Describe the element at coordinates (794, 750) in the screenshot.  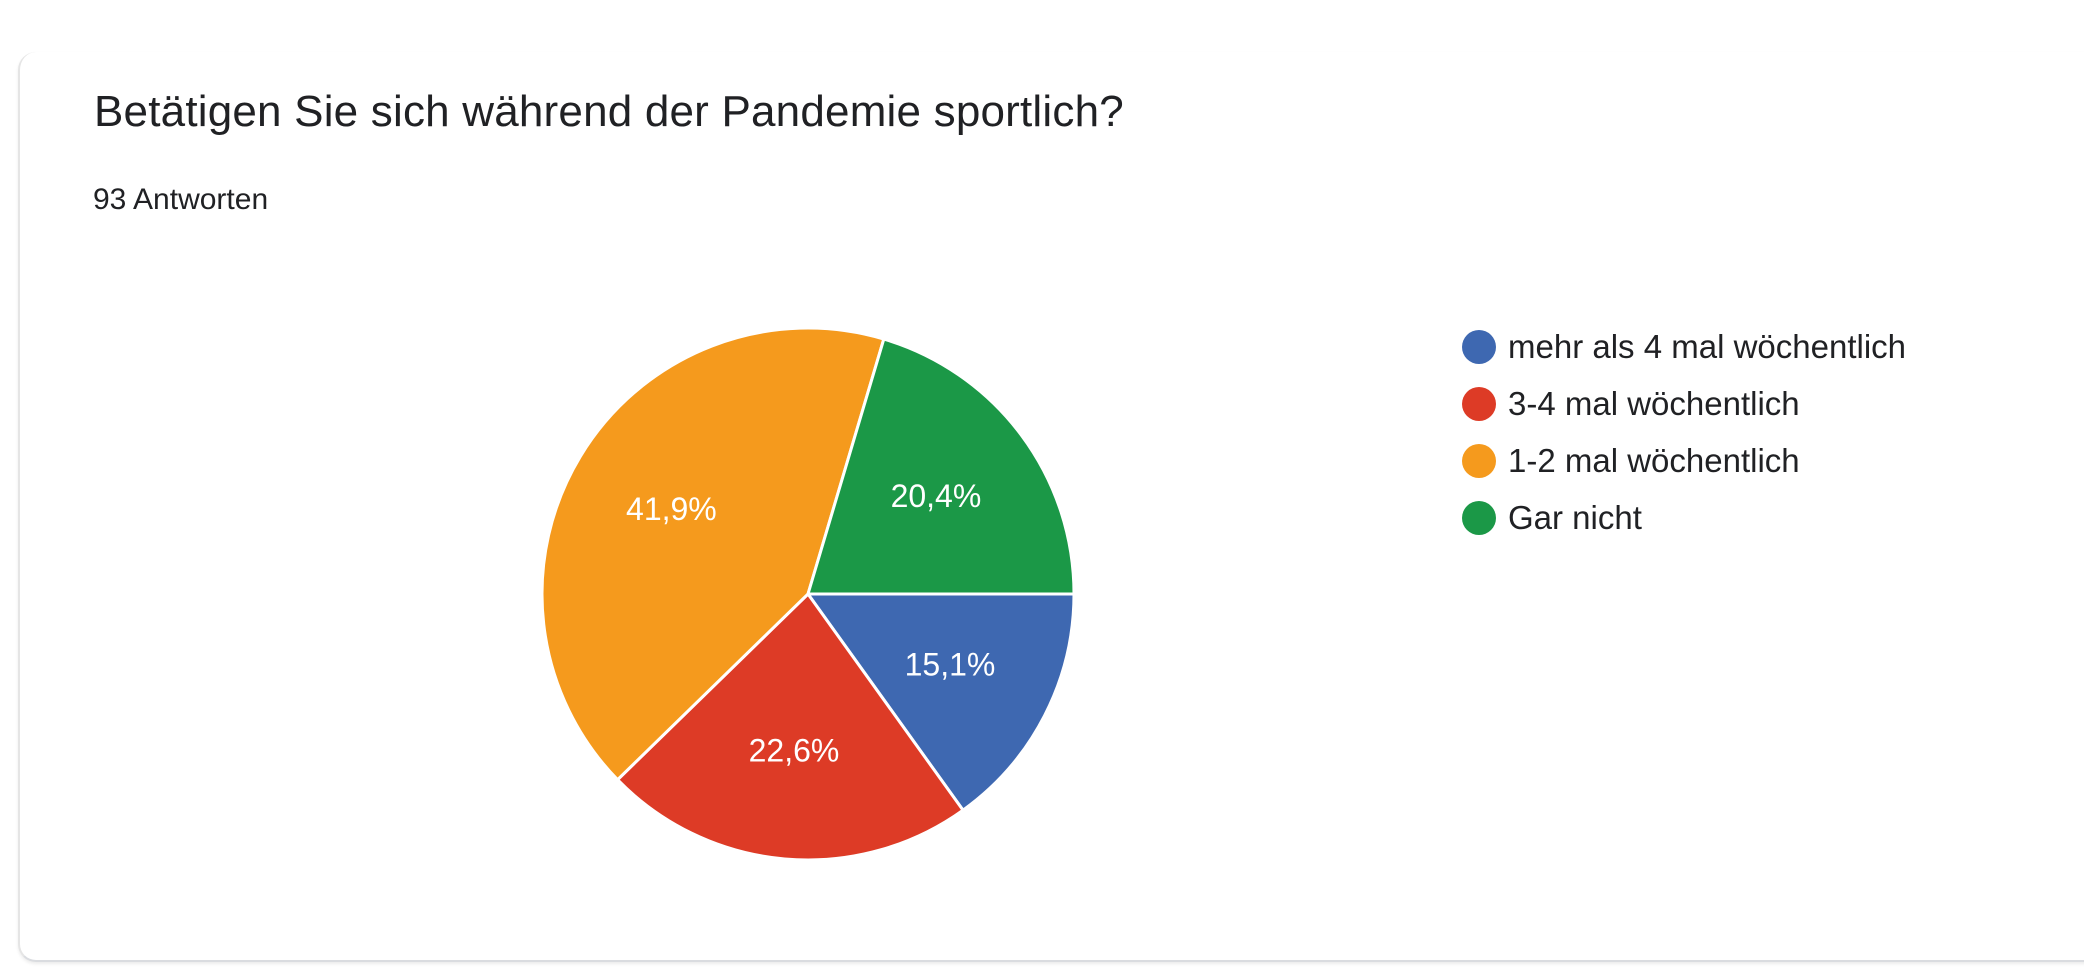
I see `slice-percent-label: 22,6%` at that location.